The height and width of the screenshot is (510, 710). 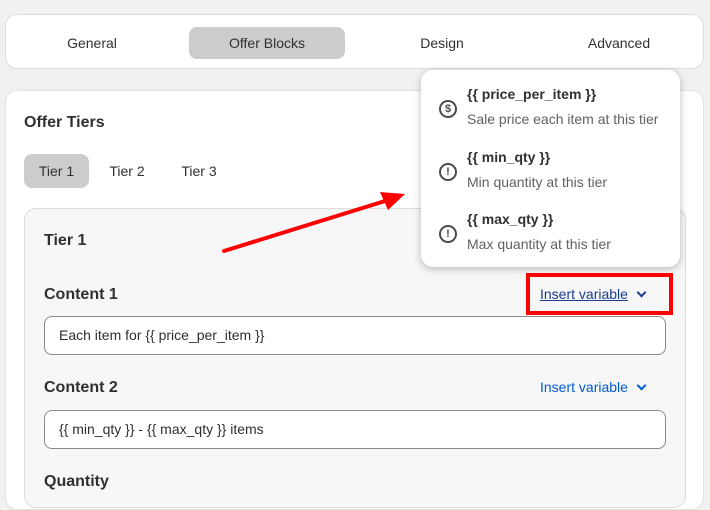 What do you see at coordinates (199, 171) in the screenshot?
I see `tab-tier-3: Tier 3` at bounding box center [199, 171].